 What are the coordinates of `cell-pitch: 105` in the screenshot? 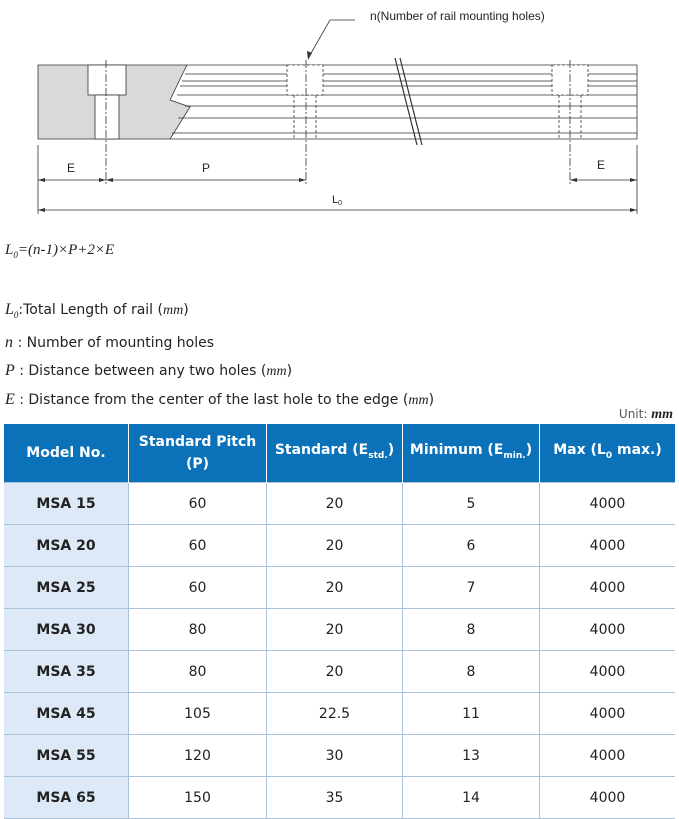 It's located at (197, 713).